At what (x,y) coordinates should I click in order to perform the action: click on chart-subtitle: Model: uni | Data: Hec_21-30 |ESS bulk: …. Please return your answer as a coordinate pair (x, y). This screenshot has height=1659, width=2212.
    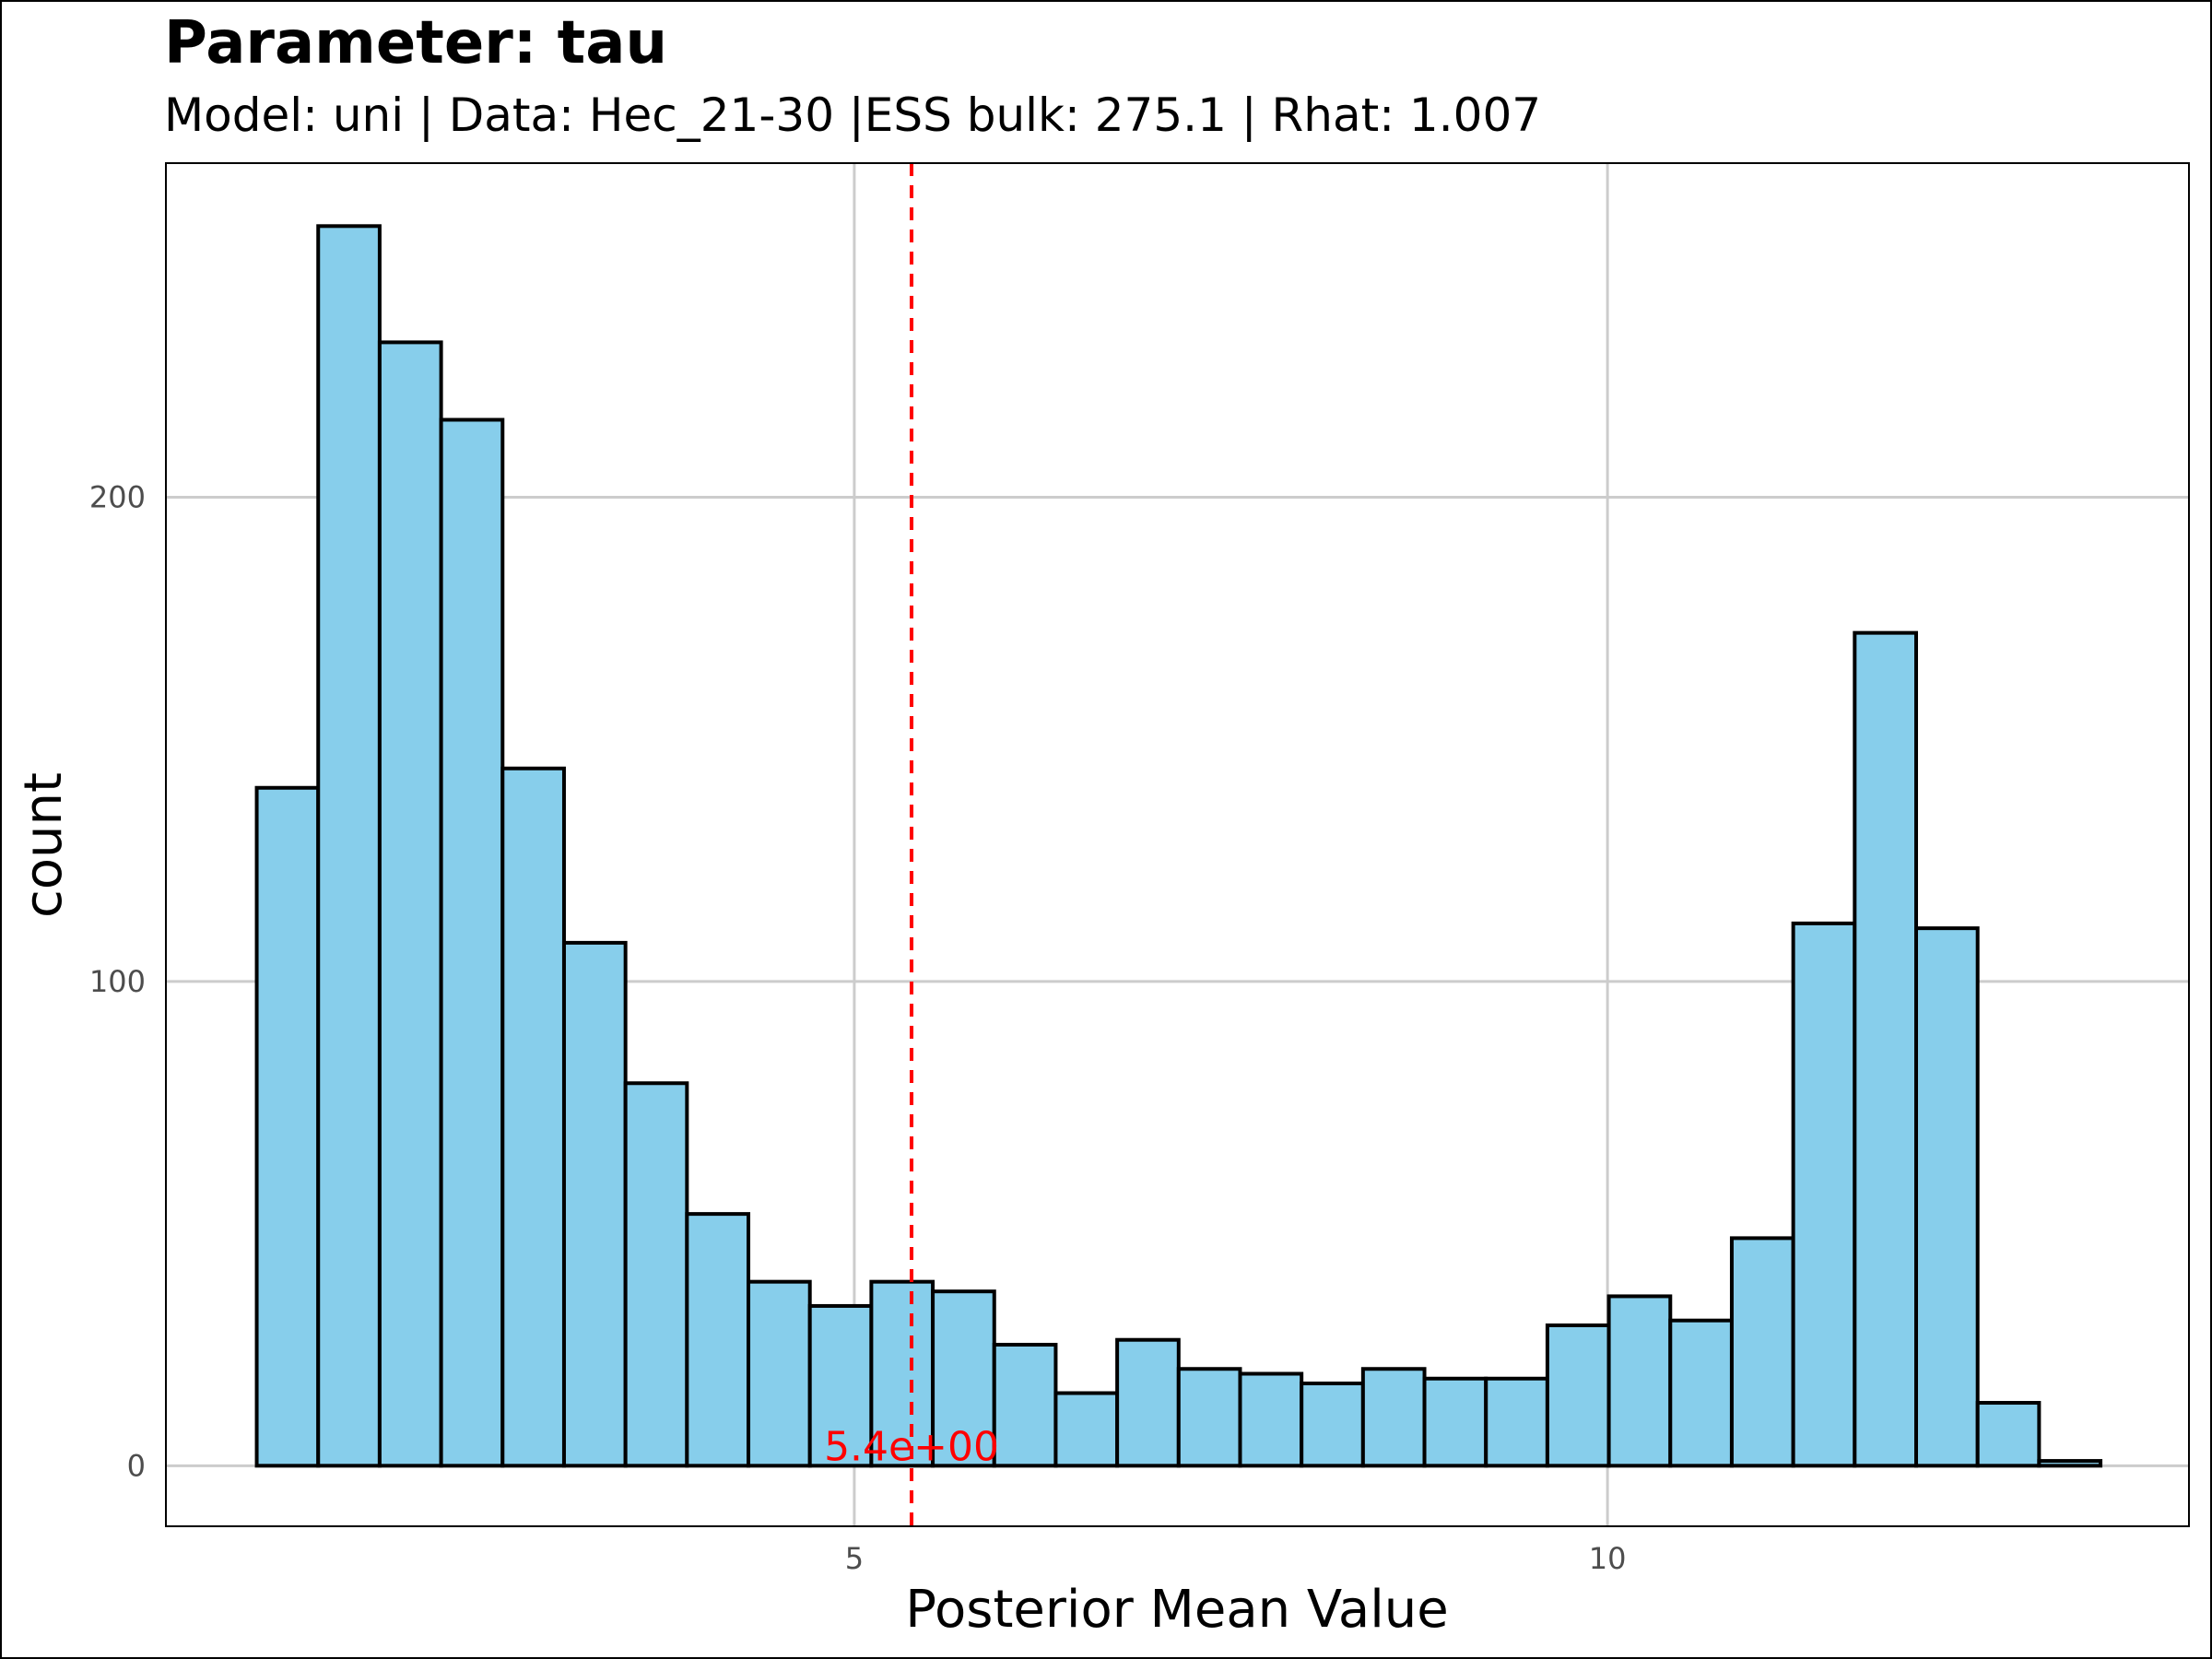
    Looking at the image, I should click on (853, 115).